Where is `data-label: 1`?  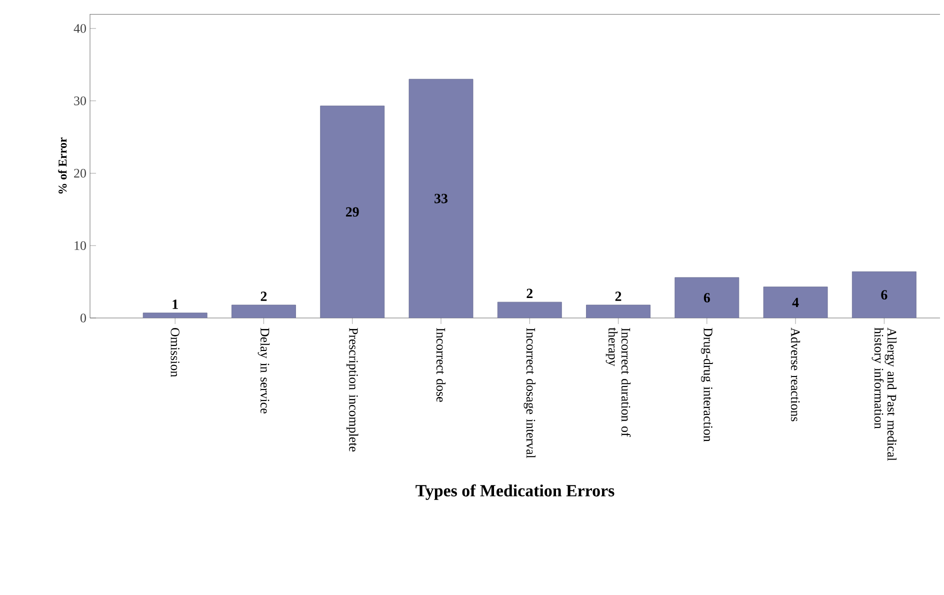
data-label: 1 is located at coordinates (175, 304).